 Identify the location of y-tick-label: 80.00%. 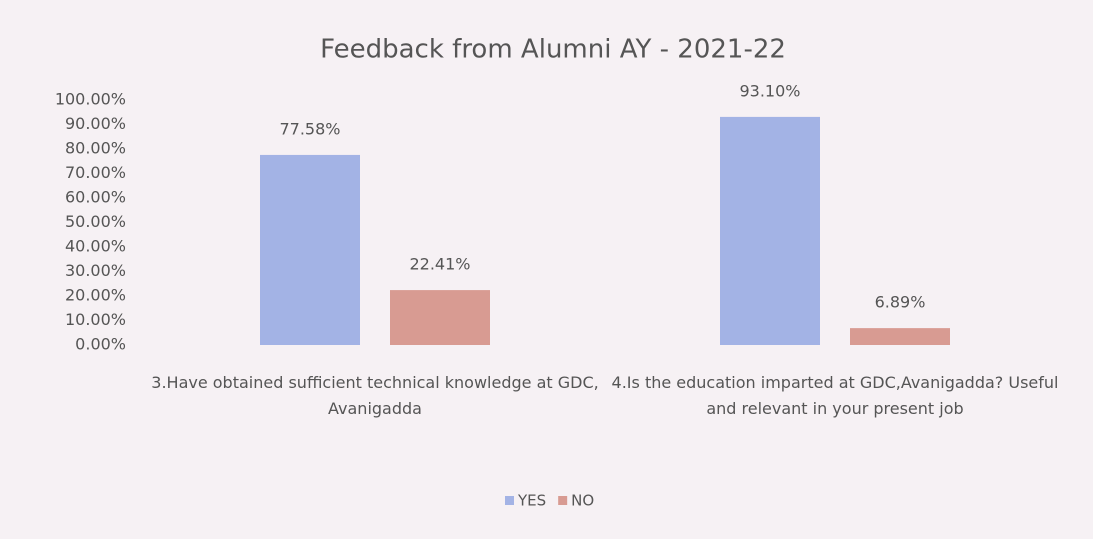
(95, 148).